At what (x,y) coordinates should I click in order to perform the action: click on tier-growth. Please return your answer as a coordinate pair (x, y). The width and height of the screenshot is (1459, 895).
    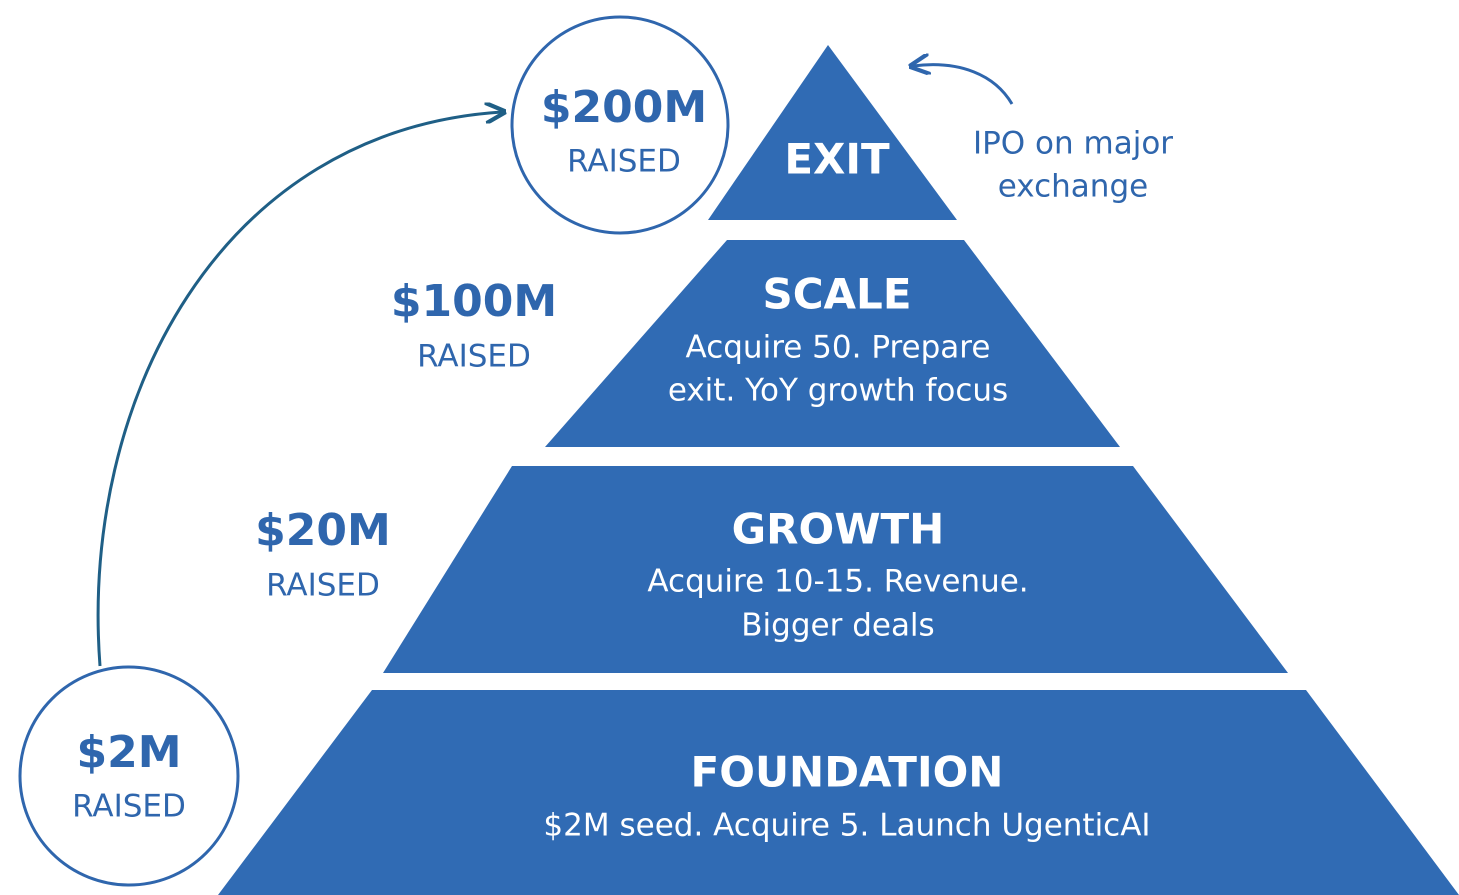
    Looking at the image, I should click on (835, 569).